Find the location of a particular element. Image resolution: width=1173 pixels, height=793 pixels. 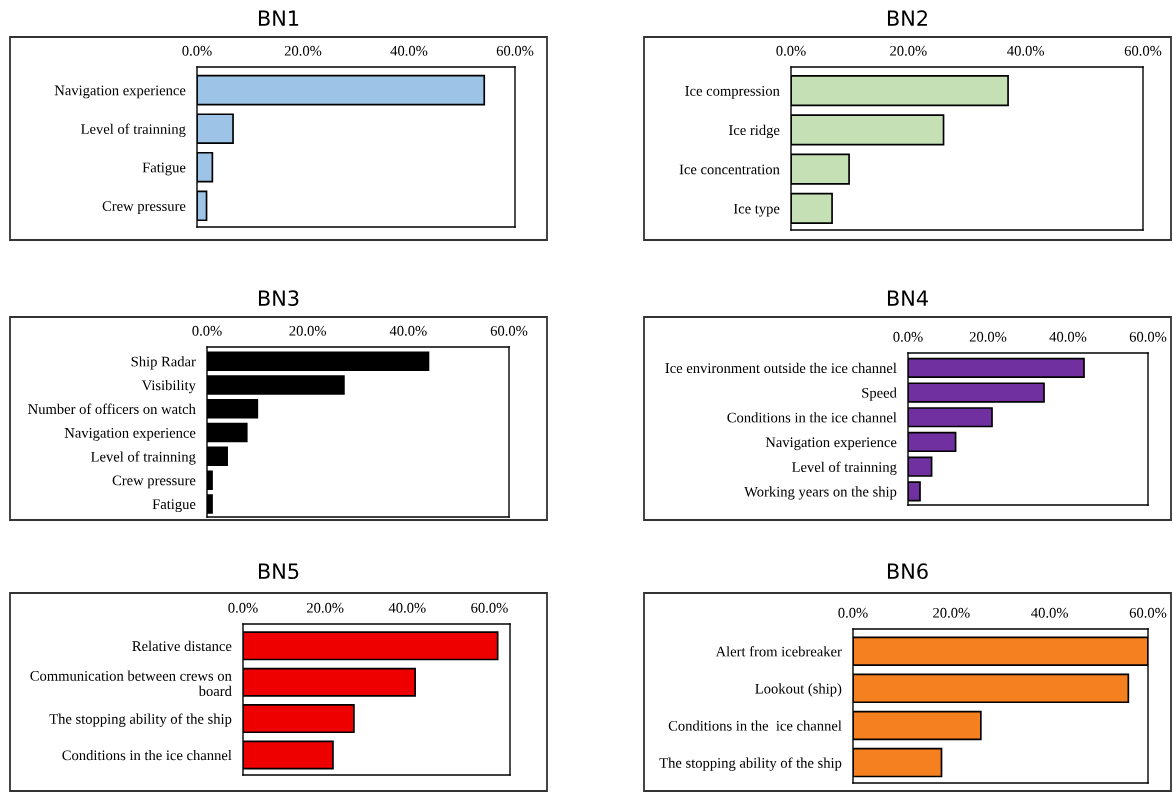

y-tick-label: Relative distance is located at coordinates (182, 646).